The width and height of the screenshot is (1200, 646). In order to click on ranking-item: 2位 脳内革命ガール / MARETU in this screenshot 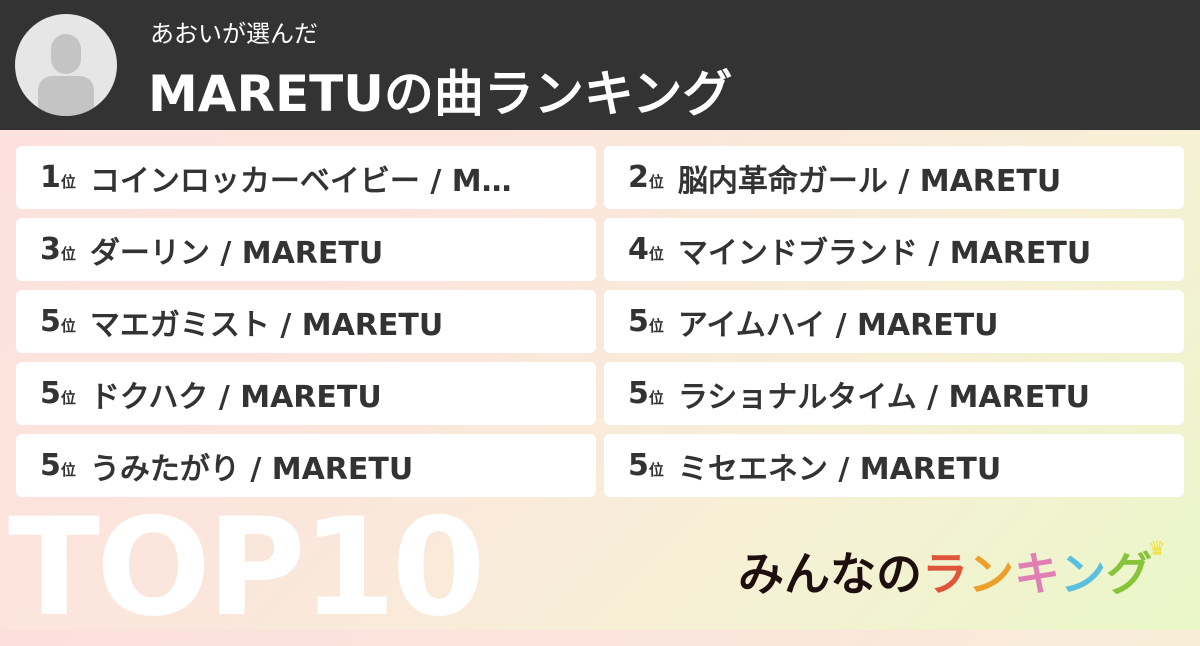, I will do `click(894, 177)`.